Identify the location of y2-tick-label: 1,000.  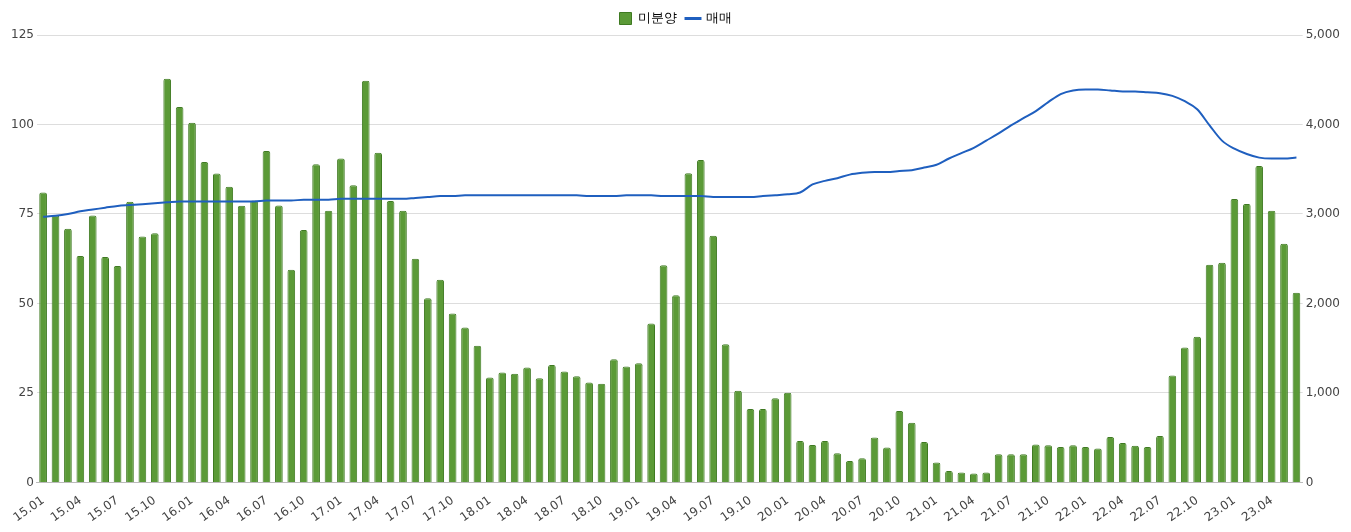
(1323, 392).